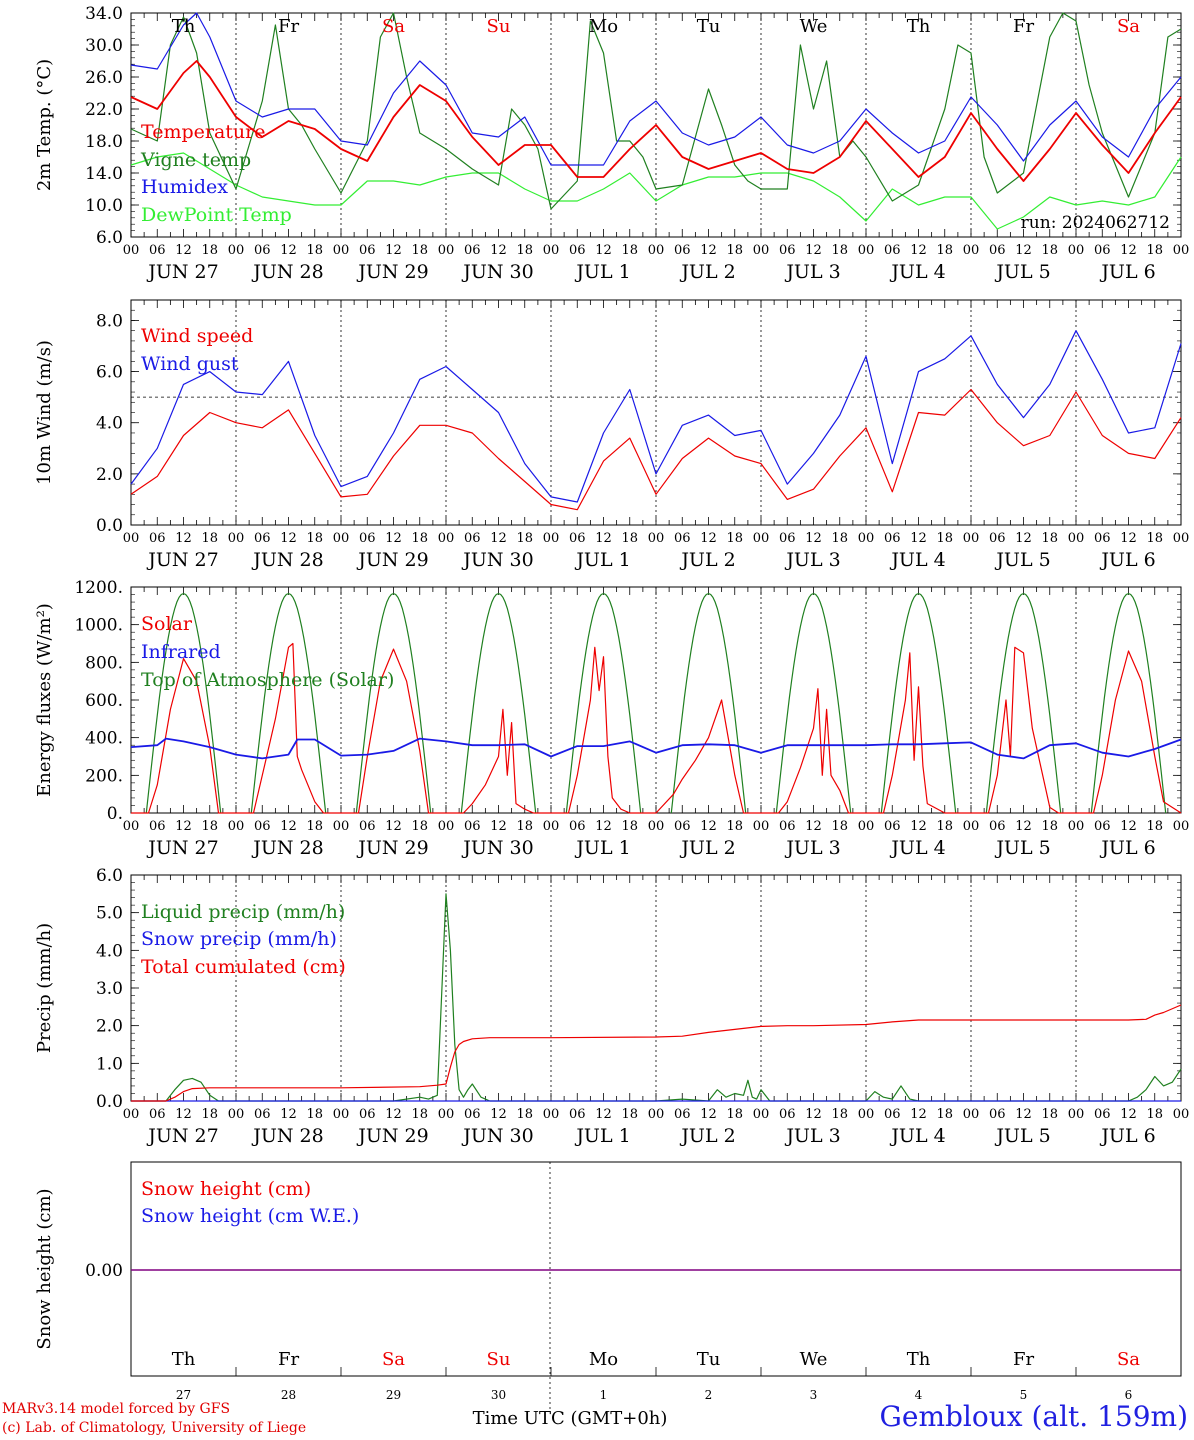 The height and width of the screenshot is (1440, 1194). Describe the element at coordinates (709, 1359) in the screenshot. I see `weekday-label: Tu` at that location.